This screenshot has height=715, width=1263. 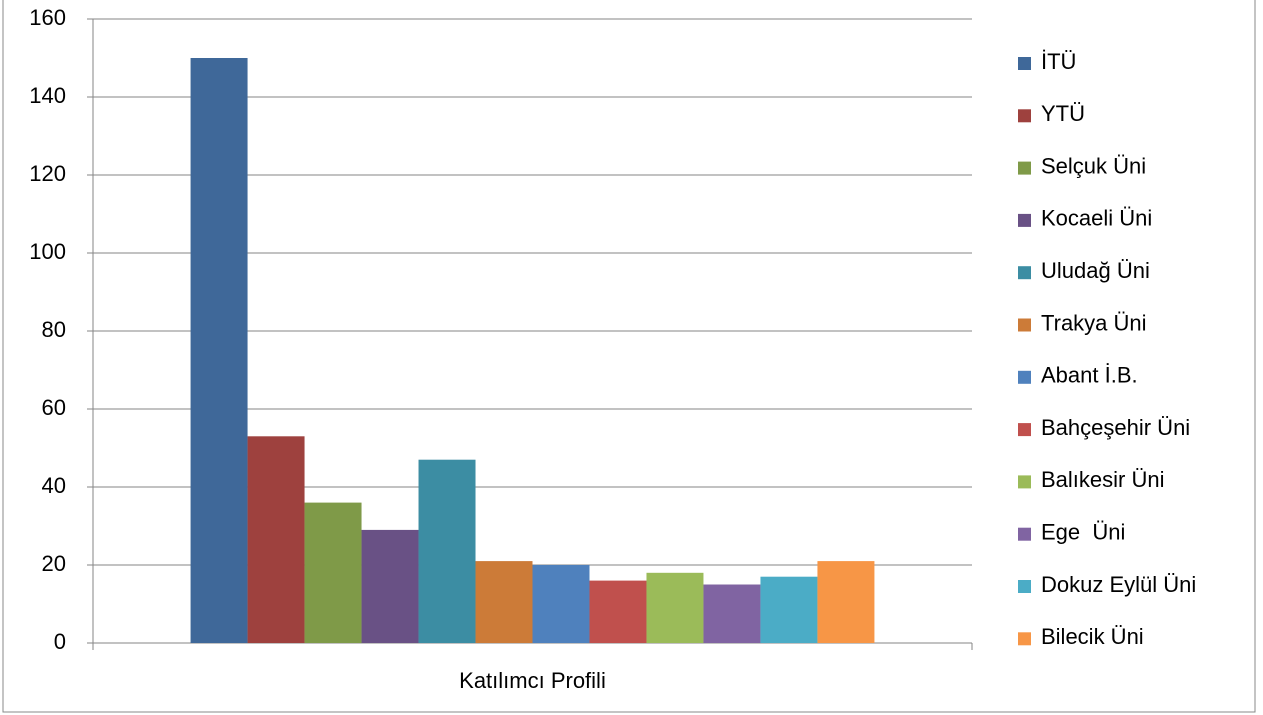 I want to click on legend-label: YTÜ, so click(x=1063, y=113).